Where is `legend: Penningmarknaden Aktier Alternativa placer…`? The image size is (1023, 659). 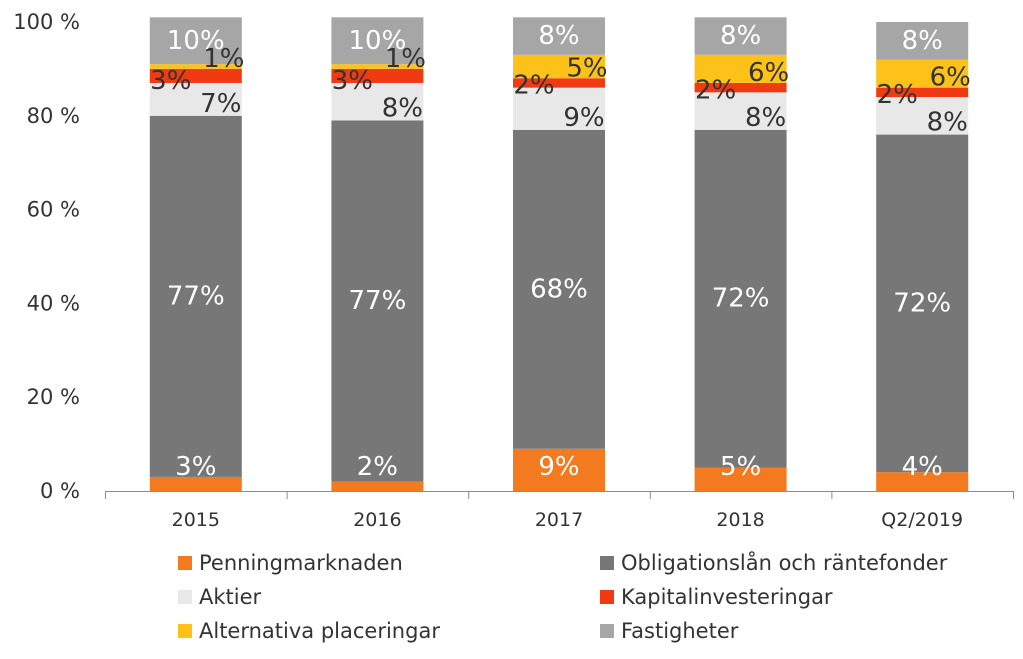 legend: Penningmarknaden Aktier Alternativa placer… is located at coordinates (563, 596).